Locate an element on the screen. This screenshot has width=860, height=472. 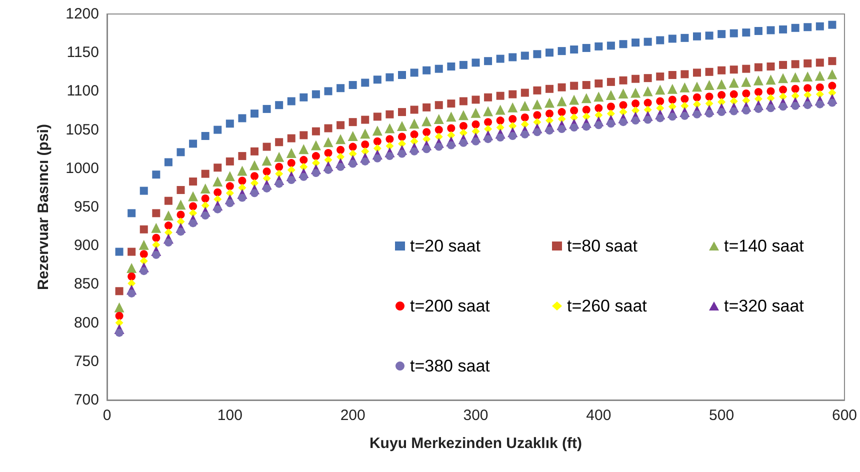
x-tick-label: 100 is located at coordinates (229, 415).